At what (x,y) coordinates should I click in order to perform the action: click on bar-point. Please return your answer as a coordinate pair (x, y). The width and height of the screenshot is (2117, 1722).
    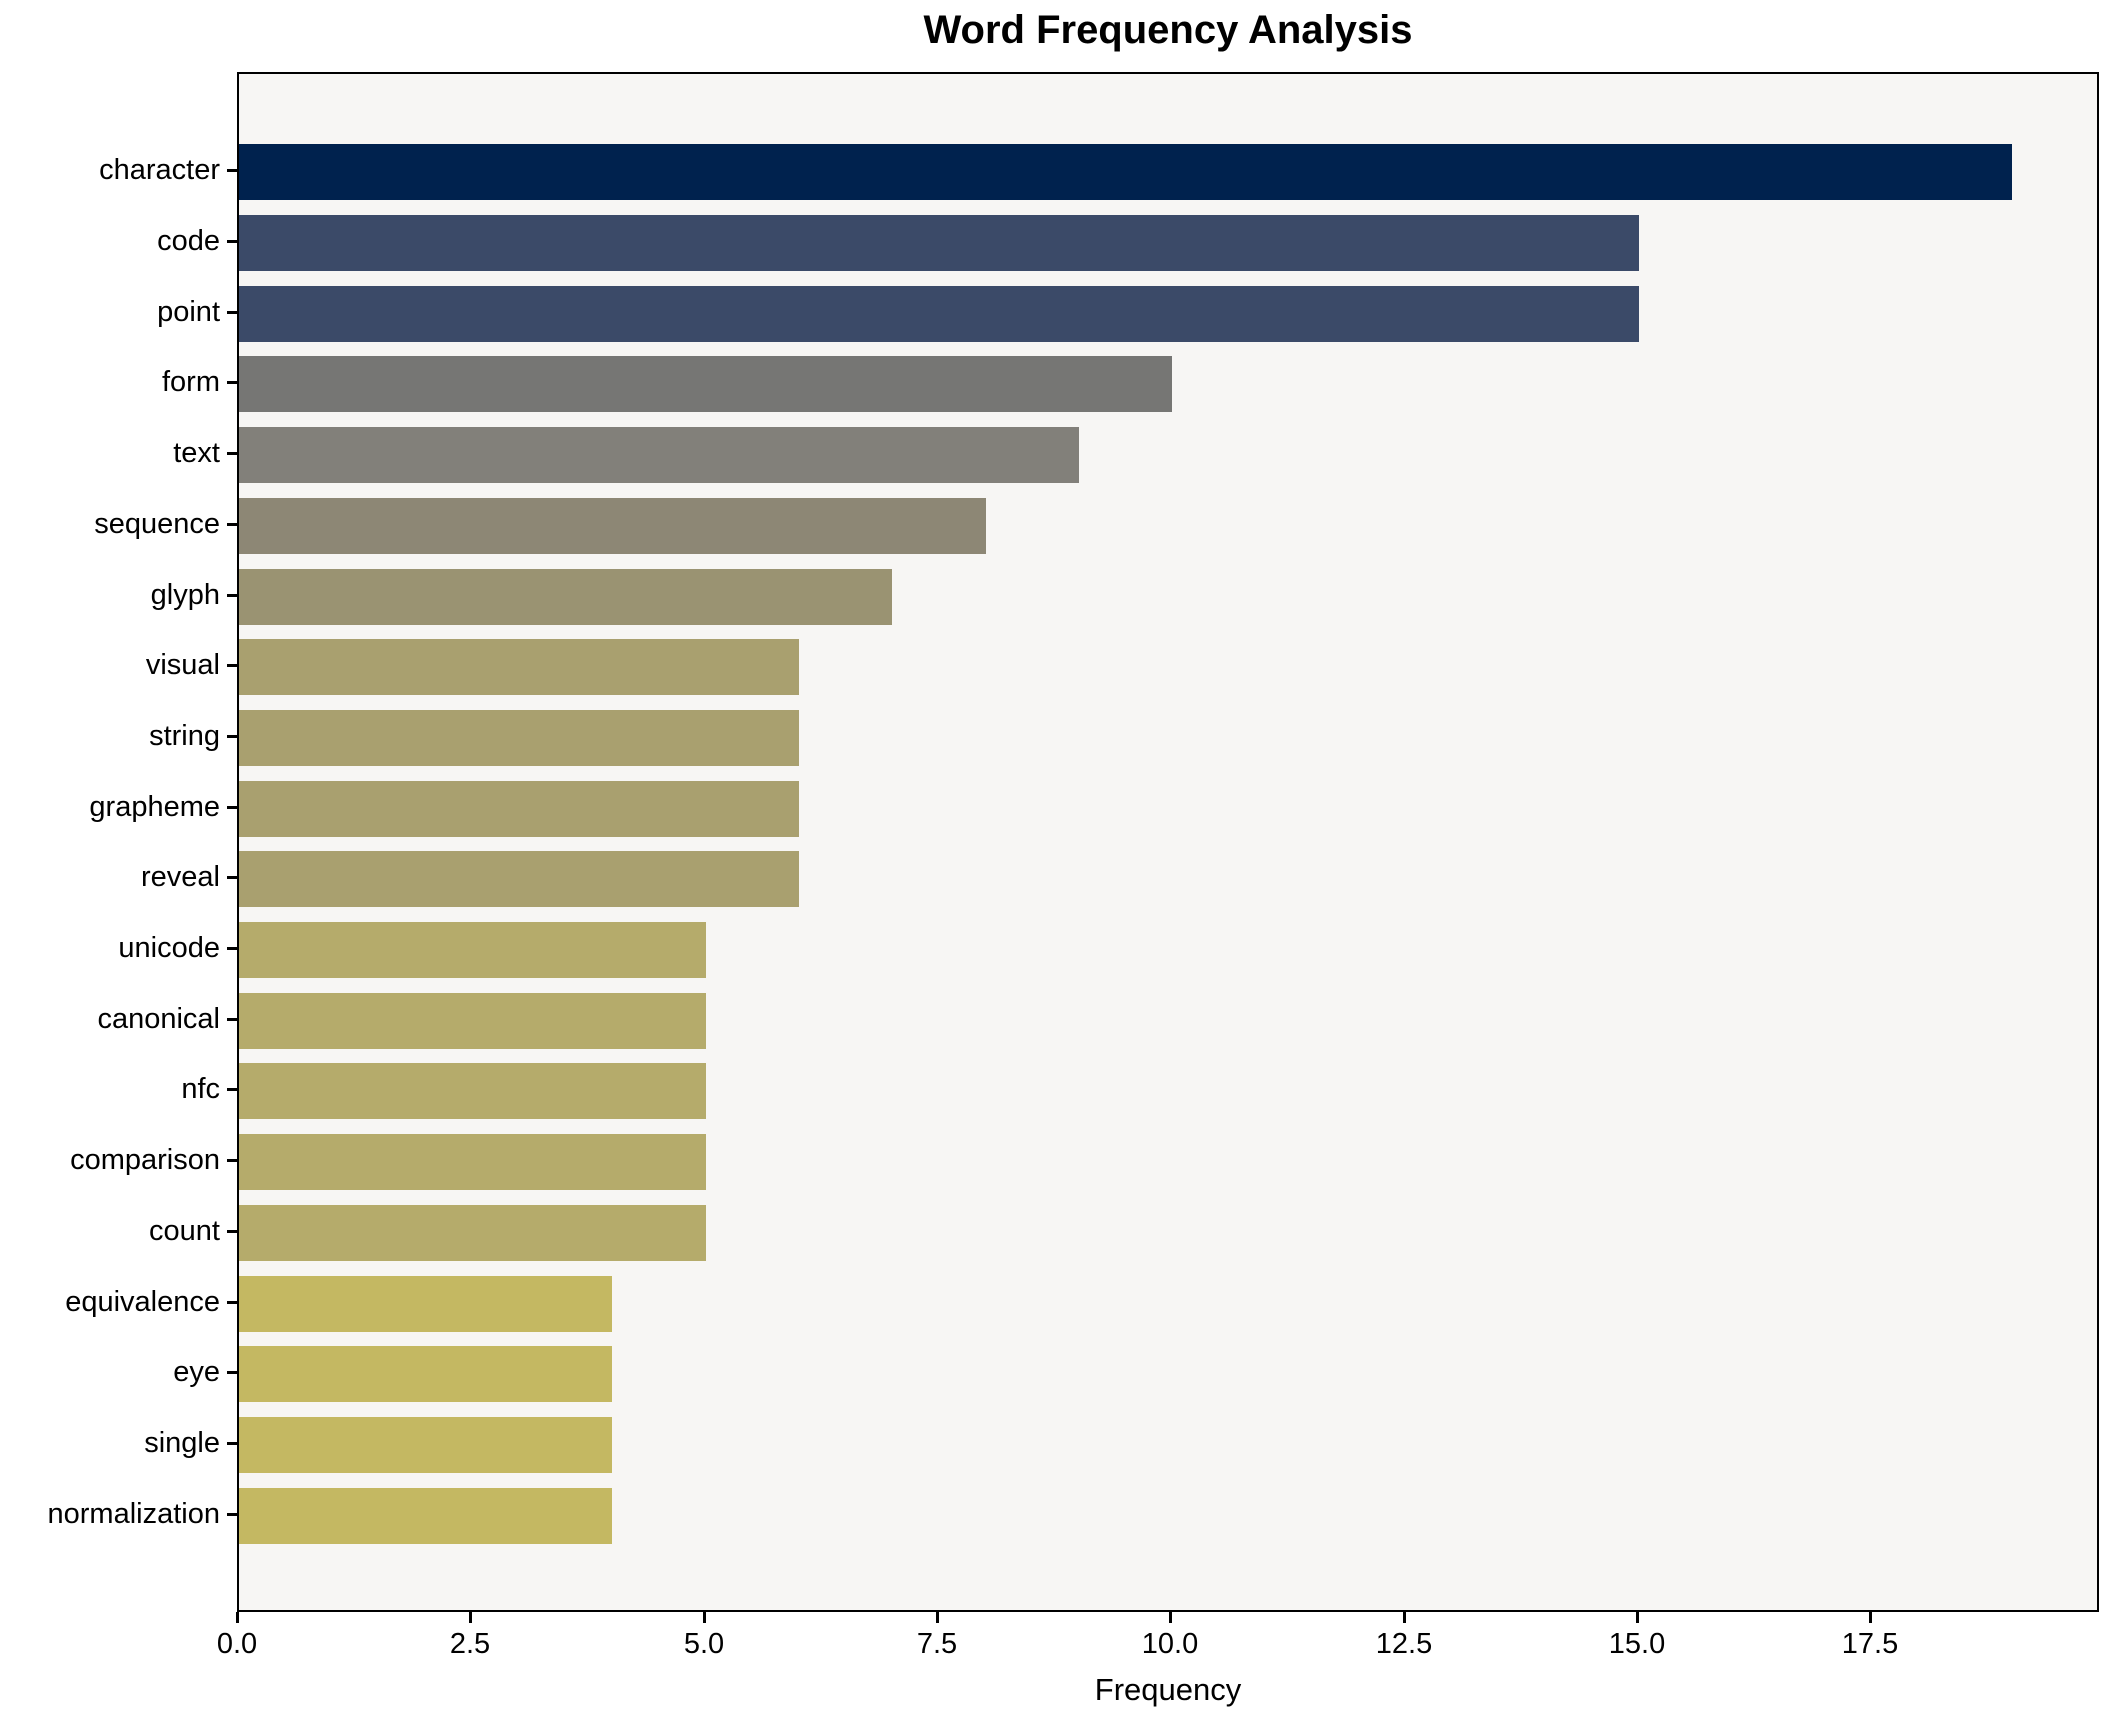
    Looking at the image, I should click on (939, 314).